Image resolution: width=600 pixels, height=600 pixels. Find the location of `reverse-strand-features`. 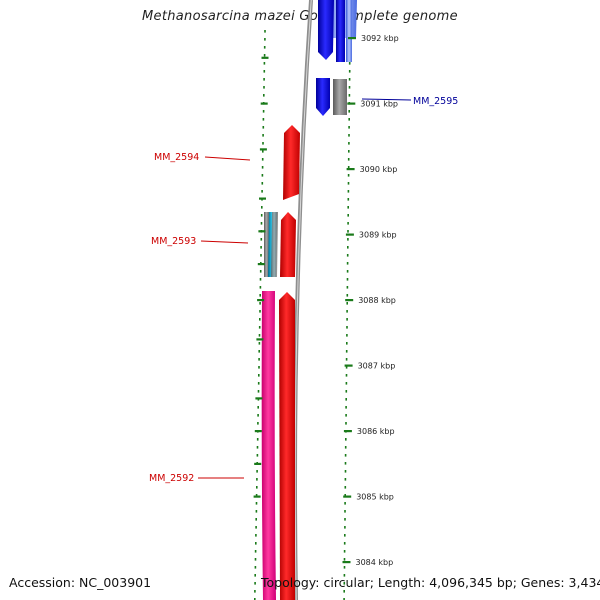

reverse-strand-features is located at coordinates (336, 58).